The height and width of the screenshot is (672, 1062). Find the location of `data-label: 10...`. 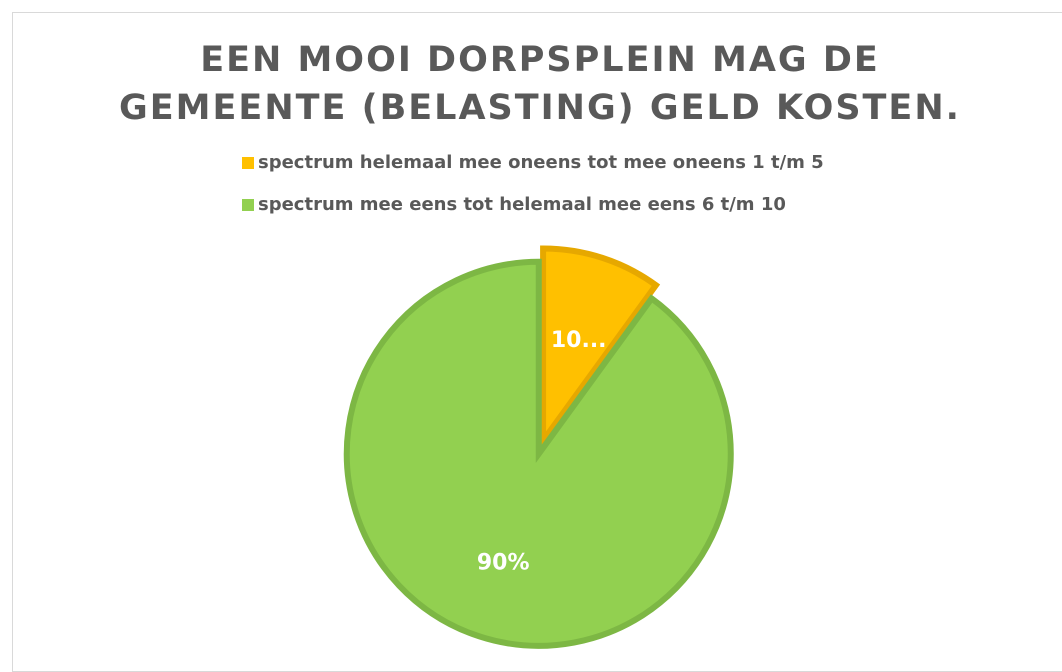

data-label: 10... is located at coordinates (579, 340).